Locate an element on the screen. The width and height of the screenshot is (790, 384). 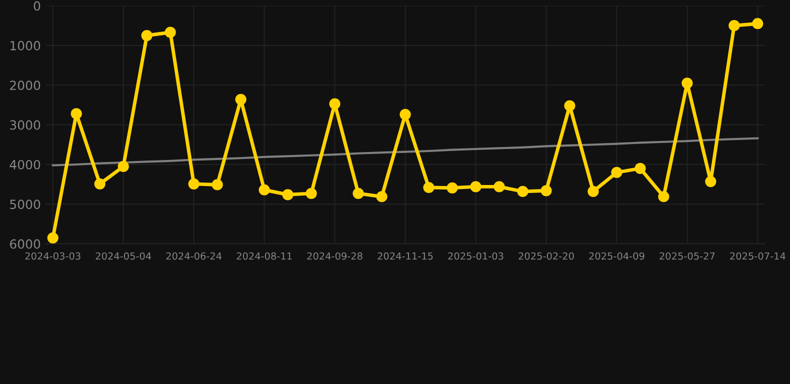
y-tick-label: 2000 is located at coordinates (25, 85).